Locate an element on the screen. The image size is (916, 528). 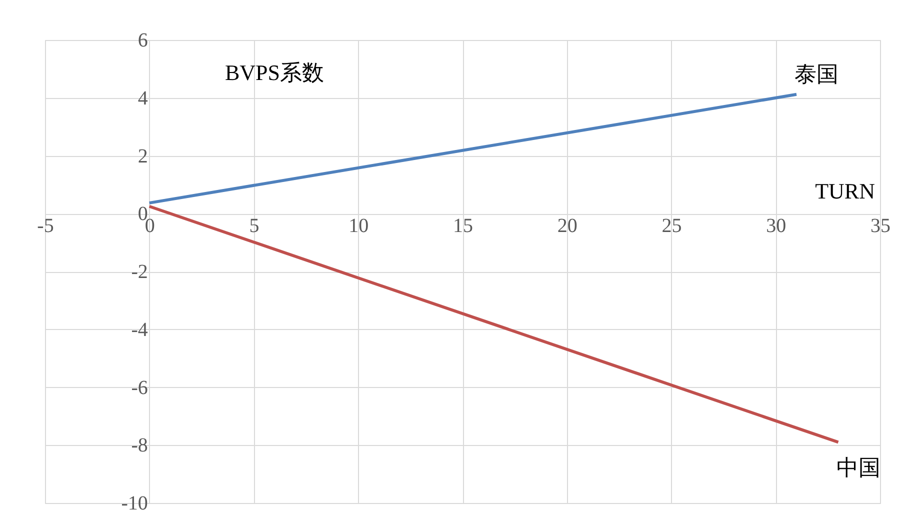
y-tick-label: 2 is located at coordinates (143, 156).